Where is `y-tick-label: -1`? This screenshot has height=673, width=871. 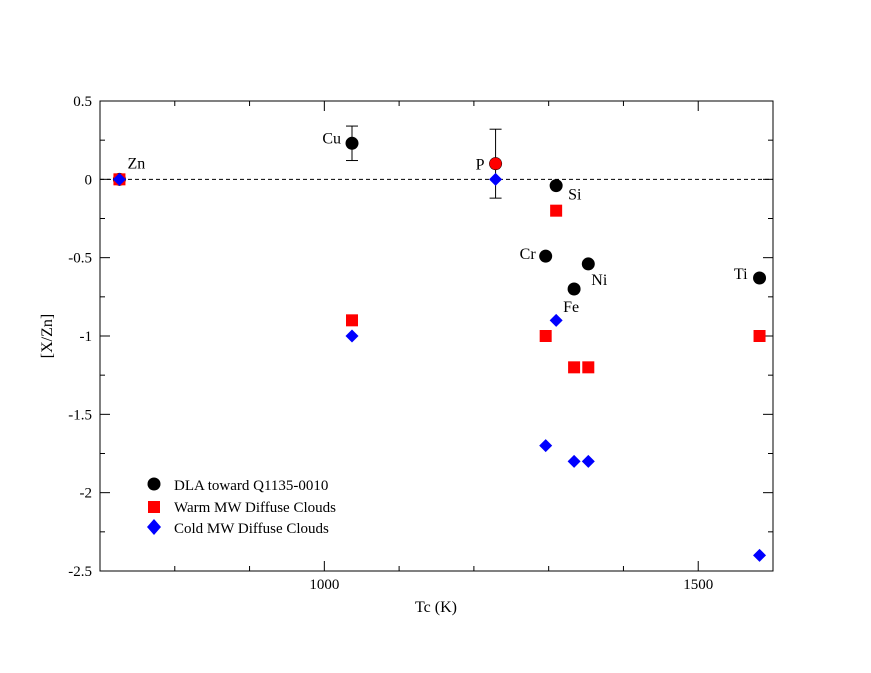 y-tick-label: -1 is located at coordinates (86, 337).